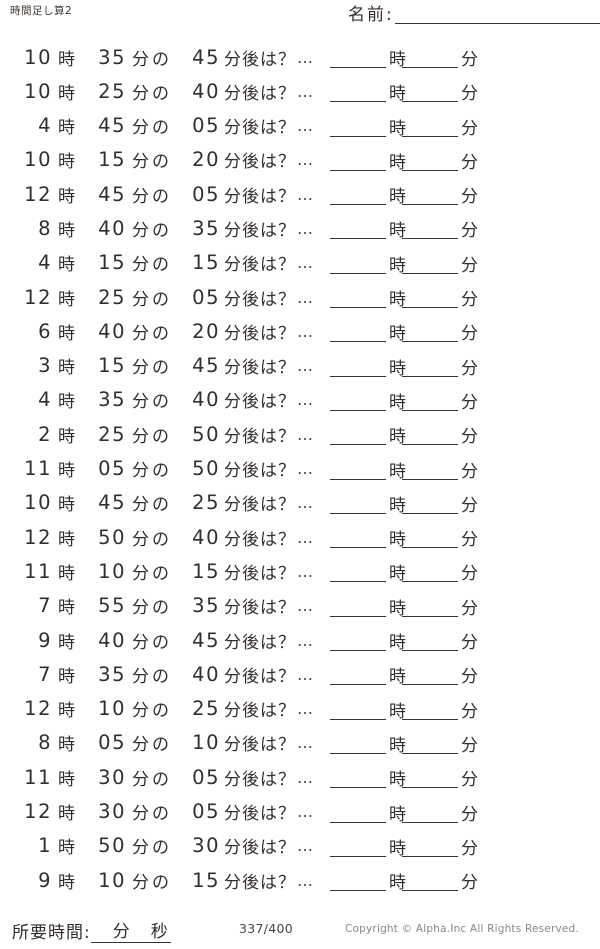 This screenshot has width=600, height=949. Describe the element at coordinates (45, 434) in the screenshot. I see `problem-hour-value: 2` at that location.